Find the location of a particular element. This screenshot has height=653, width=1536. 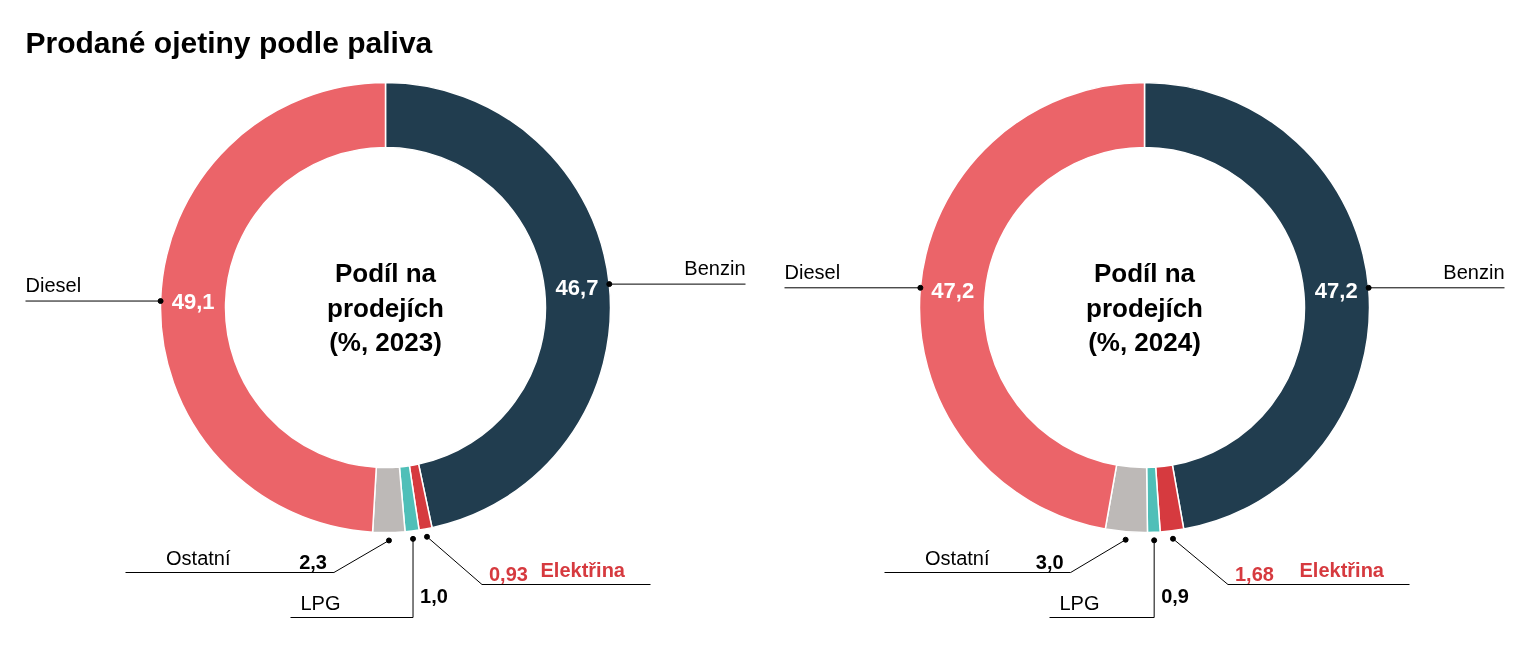

data-label: 1,0 is located at coordinates (434, 595).